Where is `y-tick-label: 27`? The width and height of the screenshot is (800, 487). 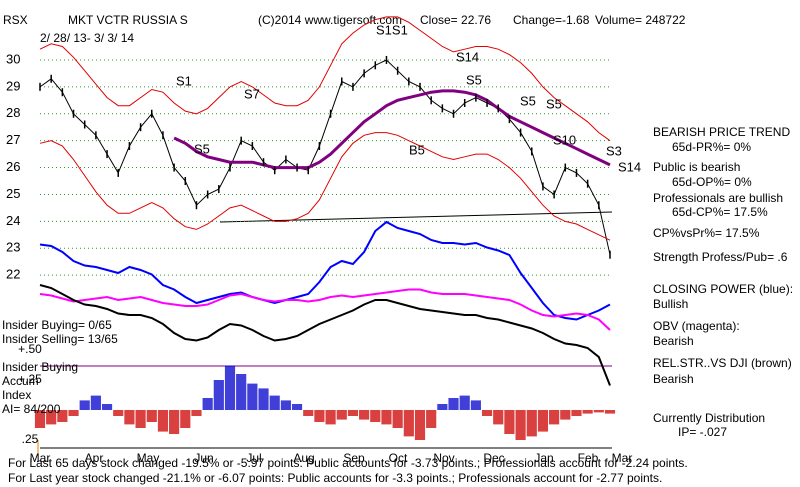
y-tick-label: 27 is located at coordinates (13, 139).